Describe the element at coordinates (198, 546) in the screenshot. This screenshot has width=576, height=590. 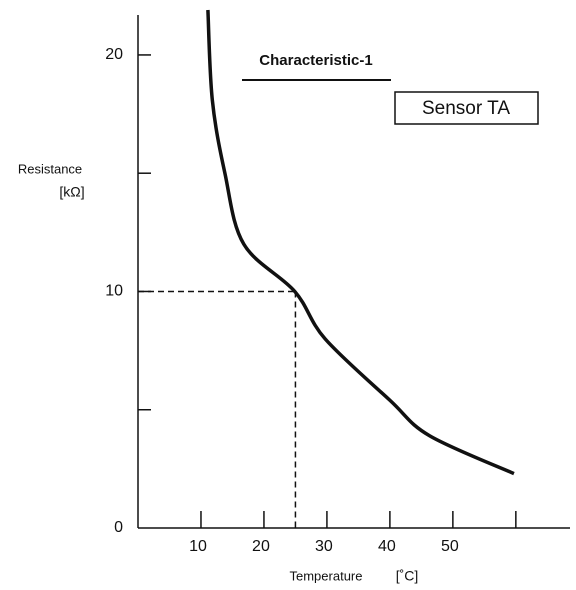
I see `x-tick-label: 10` at that location.